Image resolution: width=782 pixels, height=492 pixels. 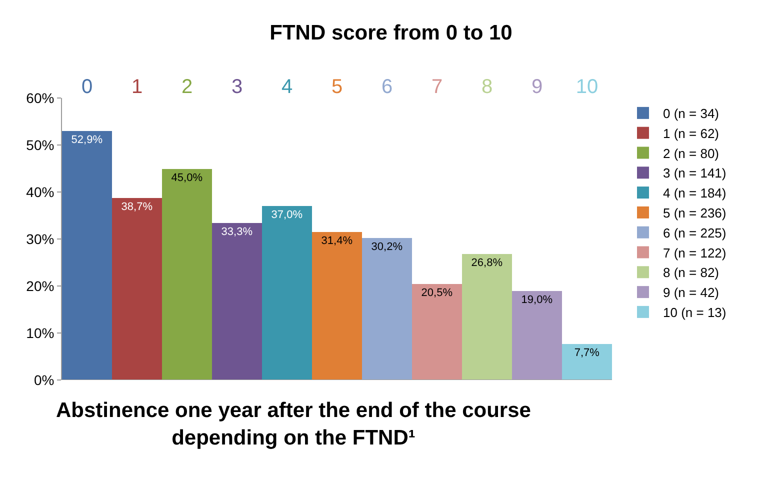 I want to click on data-label: 45,0%, so click(x=187, y=178).